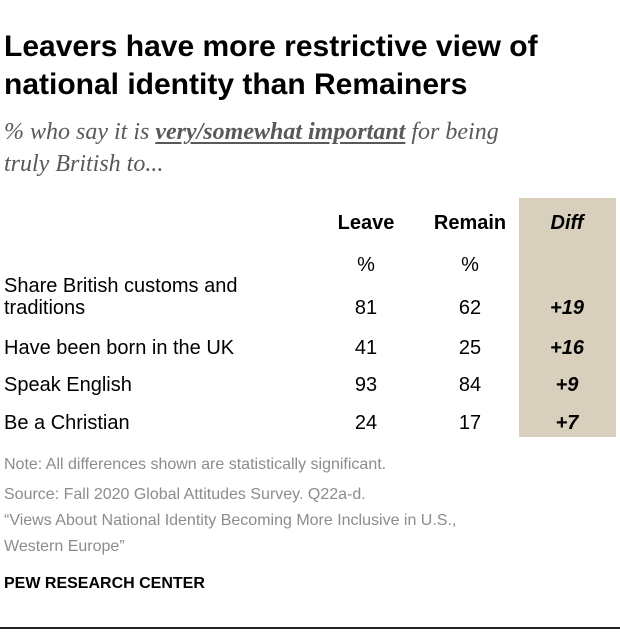 The image size is (620, 632). I want to click on row-label: Speak English, so click(68, 385).